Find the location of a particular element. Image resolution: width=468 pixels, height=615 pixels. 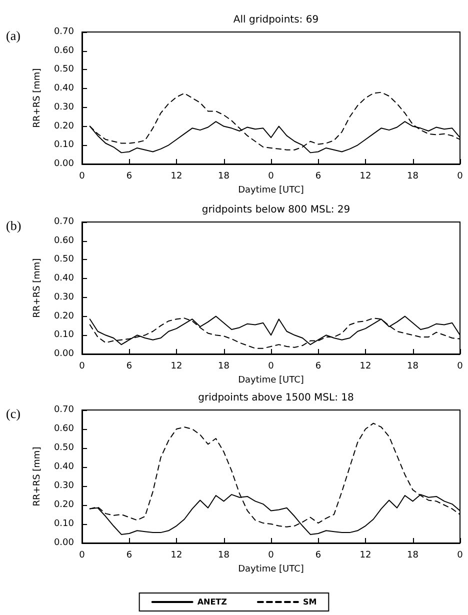

chart-title: All gridpoints: 69 is located at coordinates (276, 20).